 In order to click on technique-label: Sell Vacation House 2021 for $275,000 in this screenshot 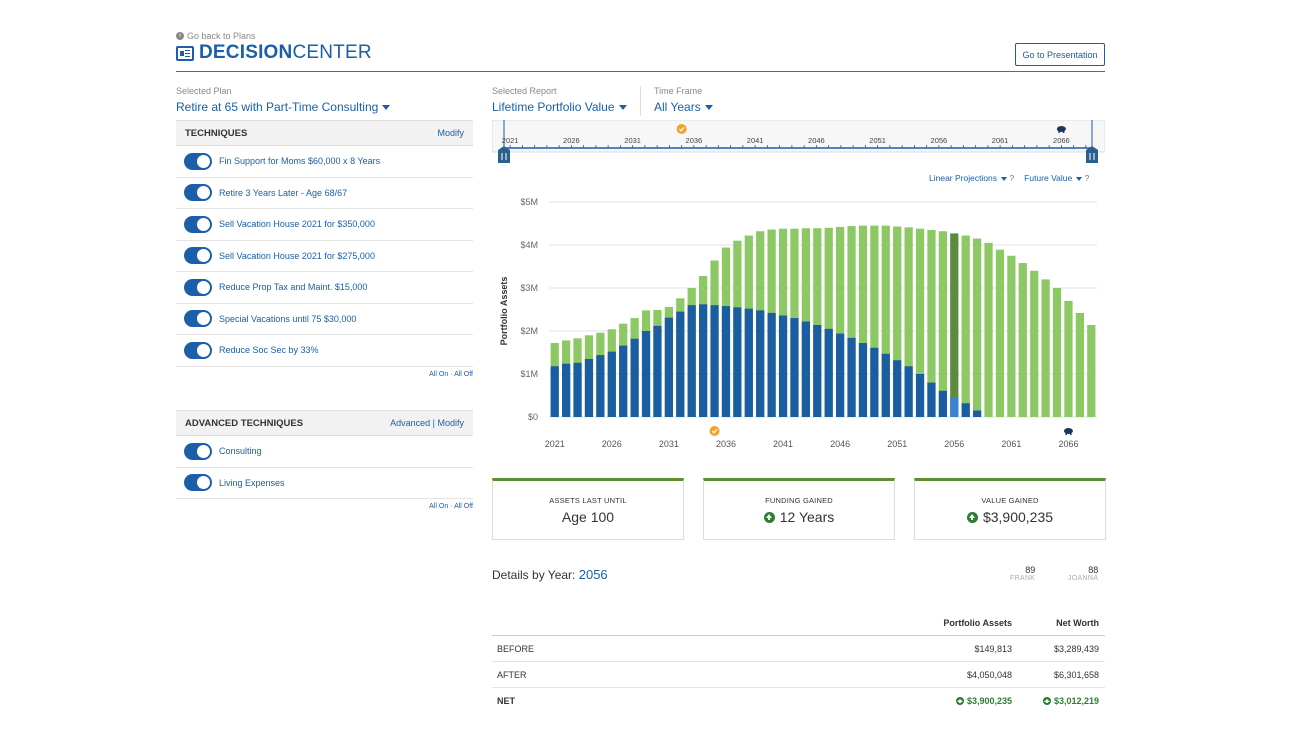, I will do `click(297, 255)`.